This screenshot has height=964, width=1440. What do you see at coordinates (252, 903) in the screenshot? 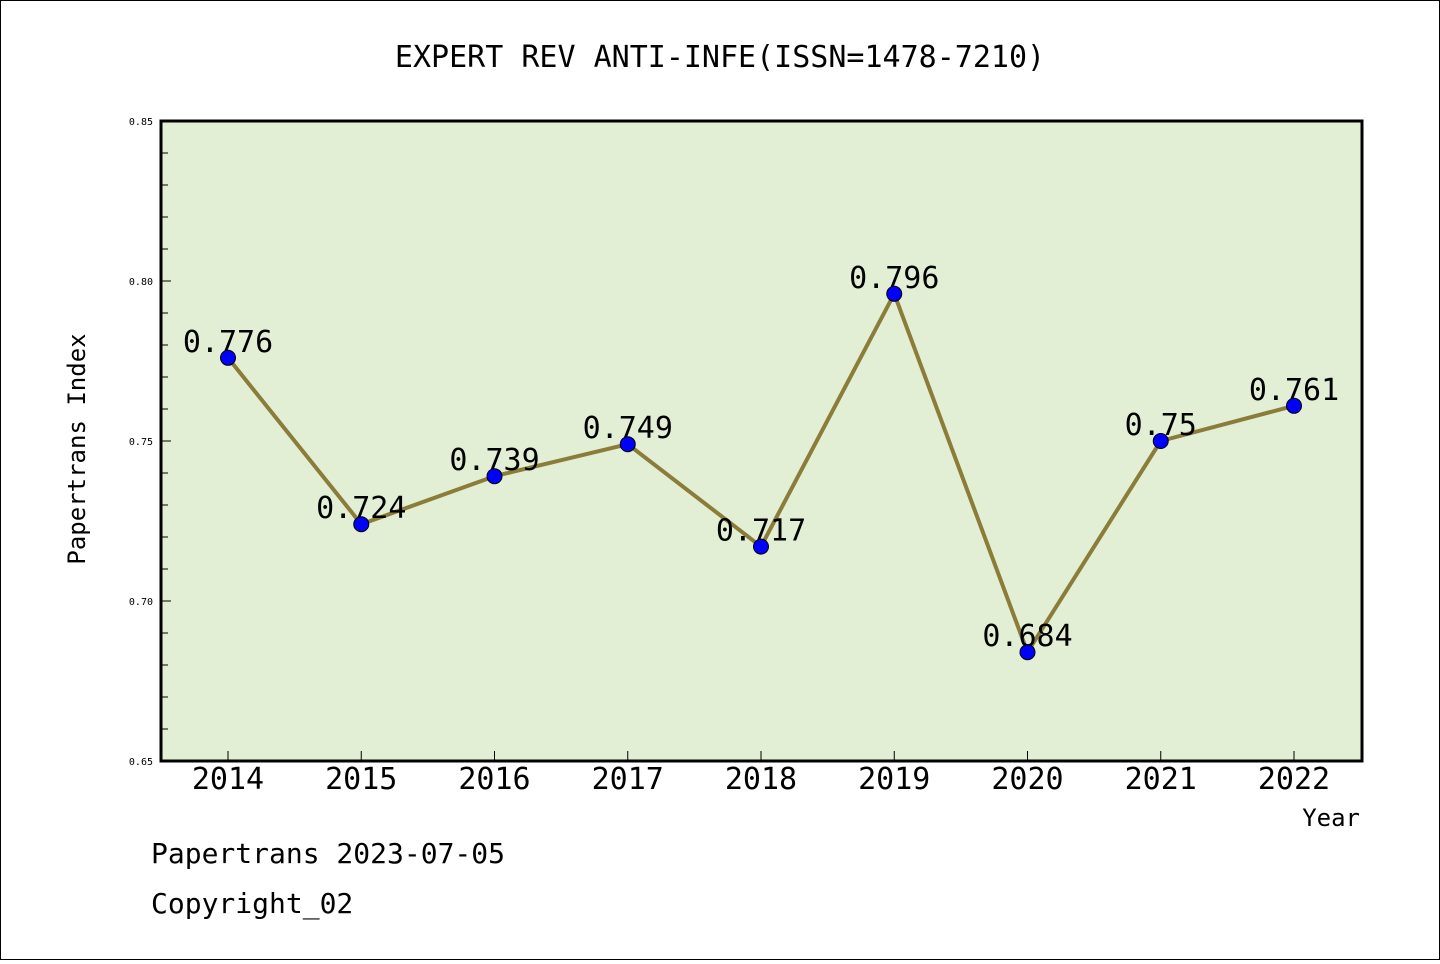
I see `footer-copyright-line: Copyright_02` at bounding box center [252, 903].